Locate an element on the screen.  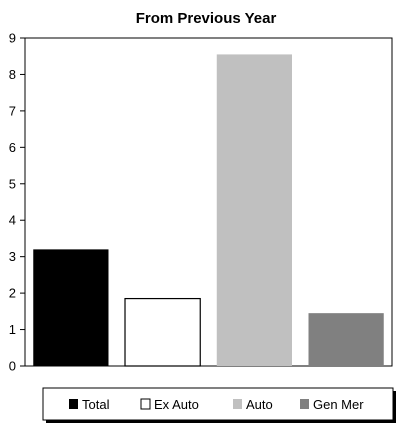
bar-auto is located at coordinates (254, 210).